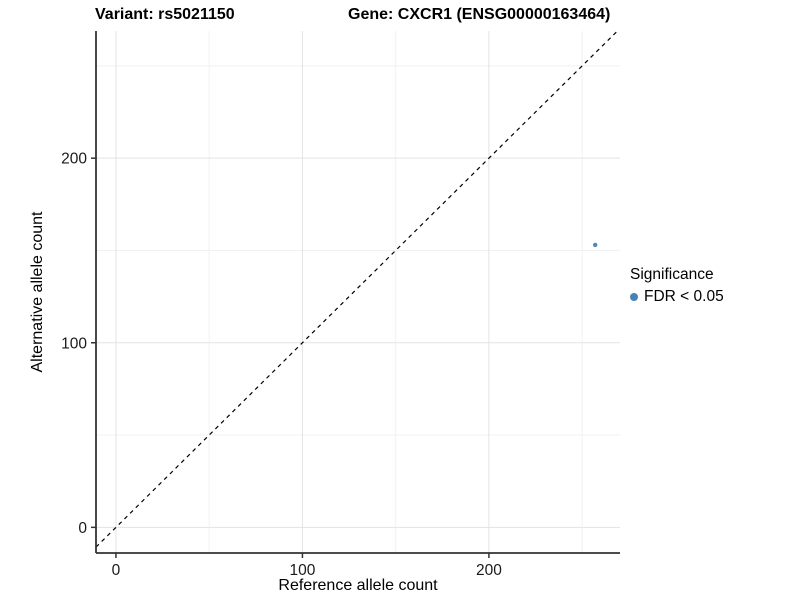 The height and width of the screenshot is (600, 800). I want to click on legend-item-label: FDR < 0.05, so click(684, 296).